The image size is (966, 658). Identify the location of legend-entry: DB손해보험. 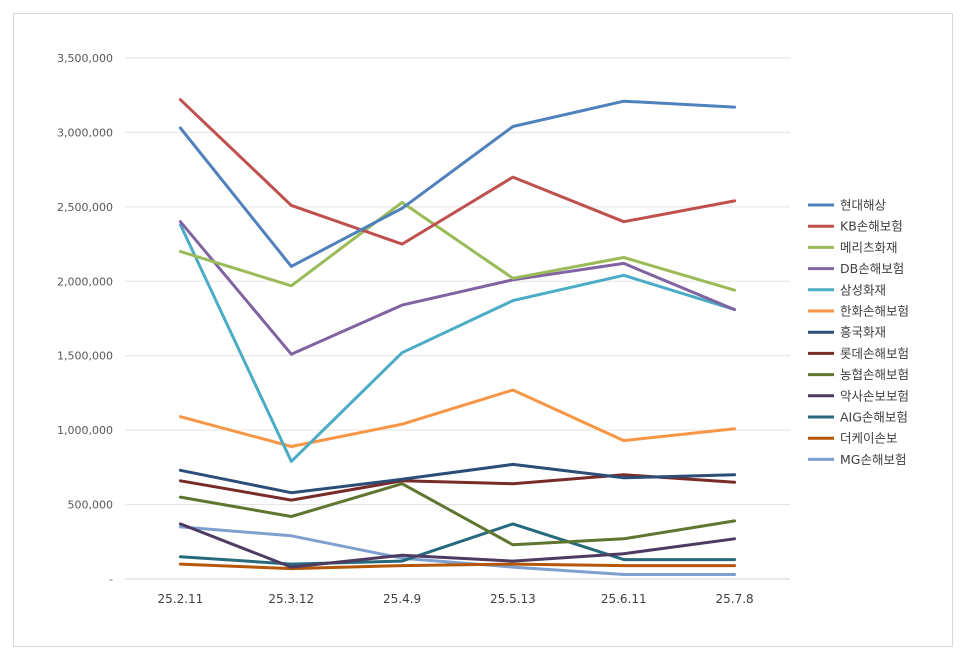
(872, 268).